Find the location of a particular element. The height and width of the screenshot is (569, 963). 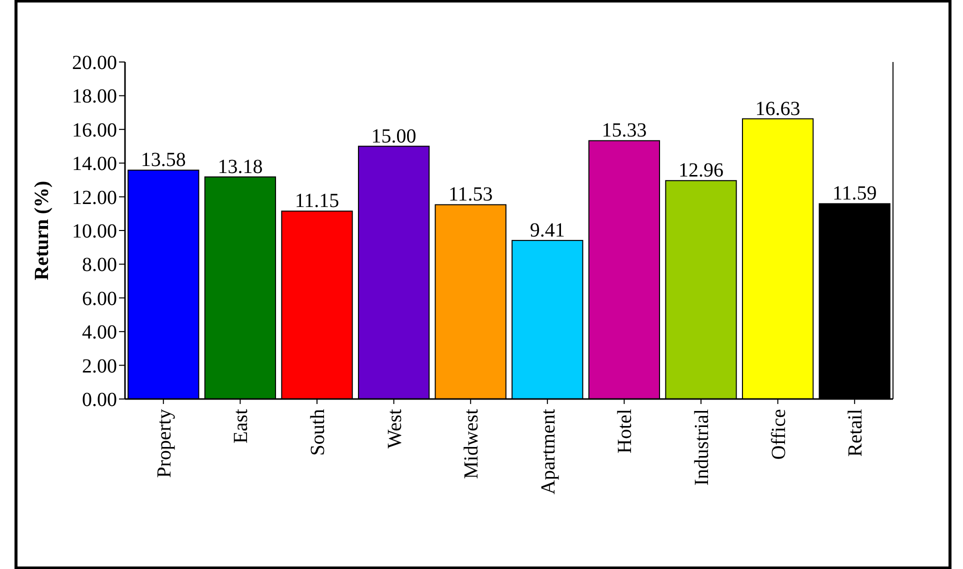

y-tick-label: 16.00 is located at coordinates (94, 130).